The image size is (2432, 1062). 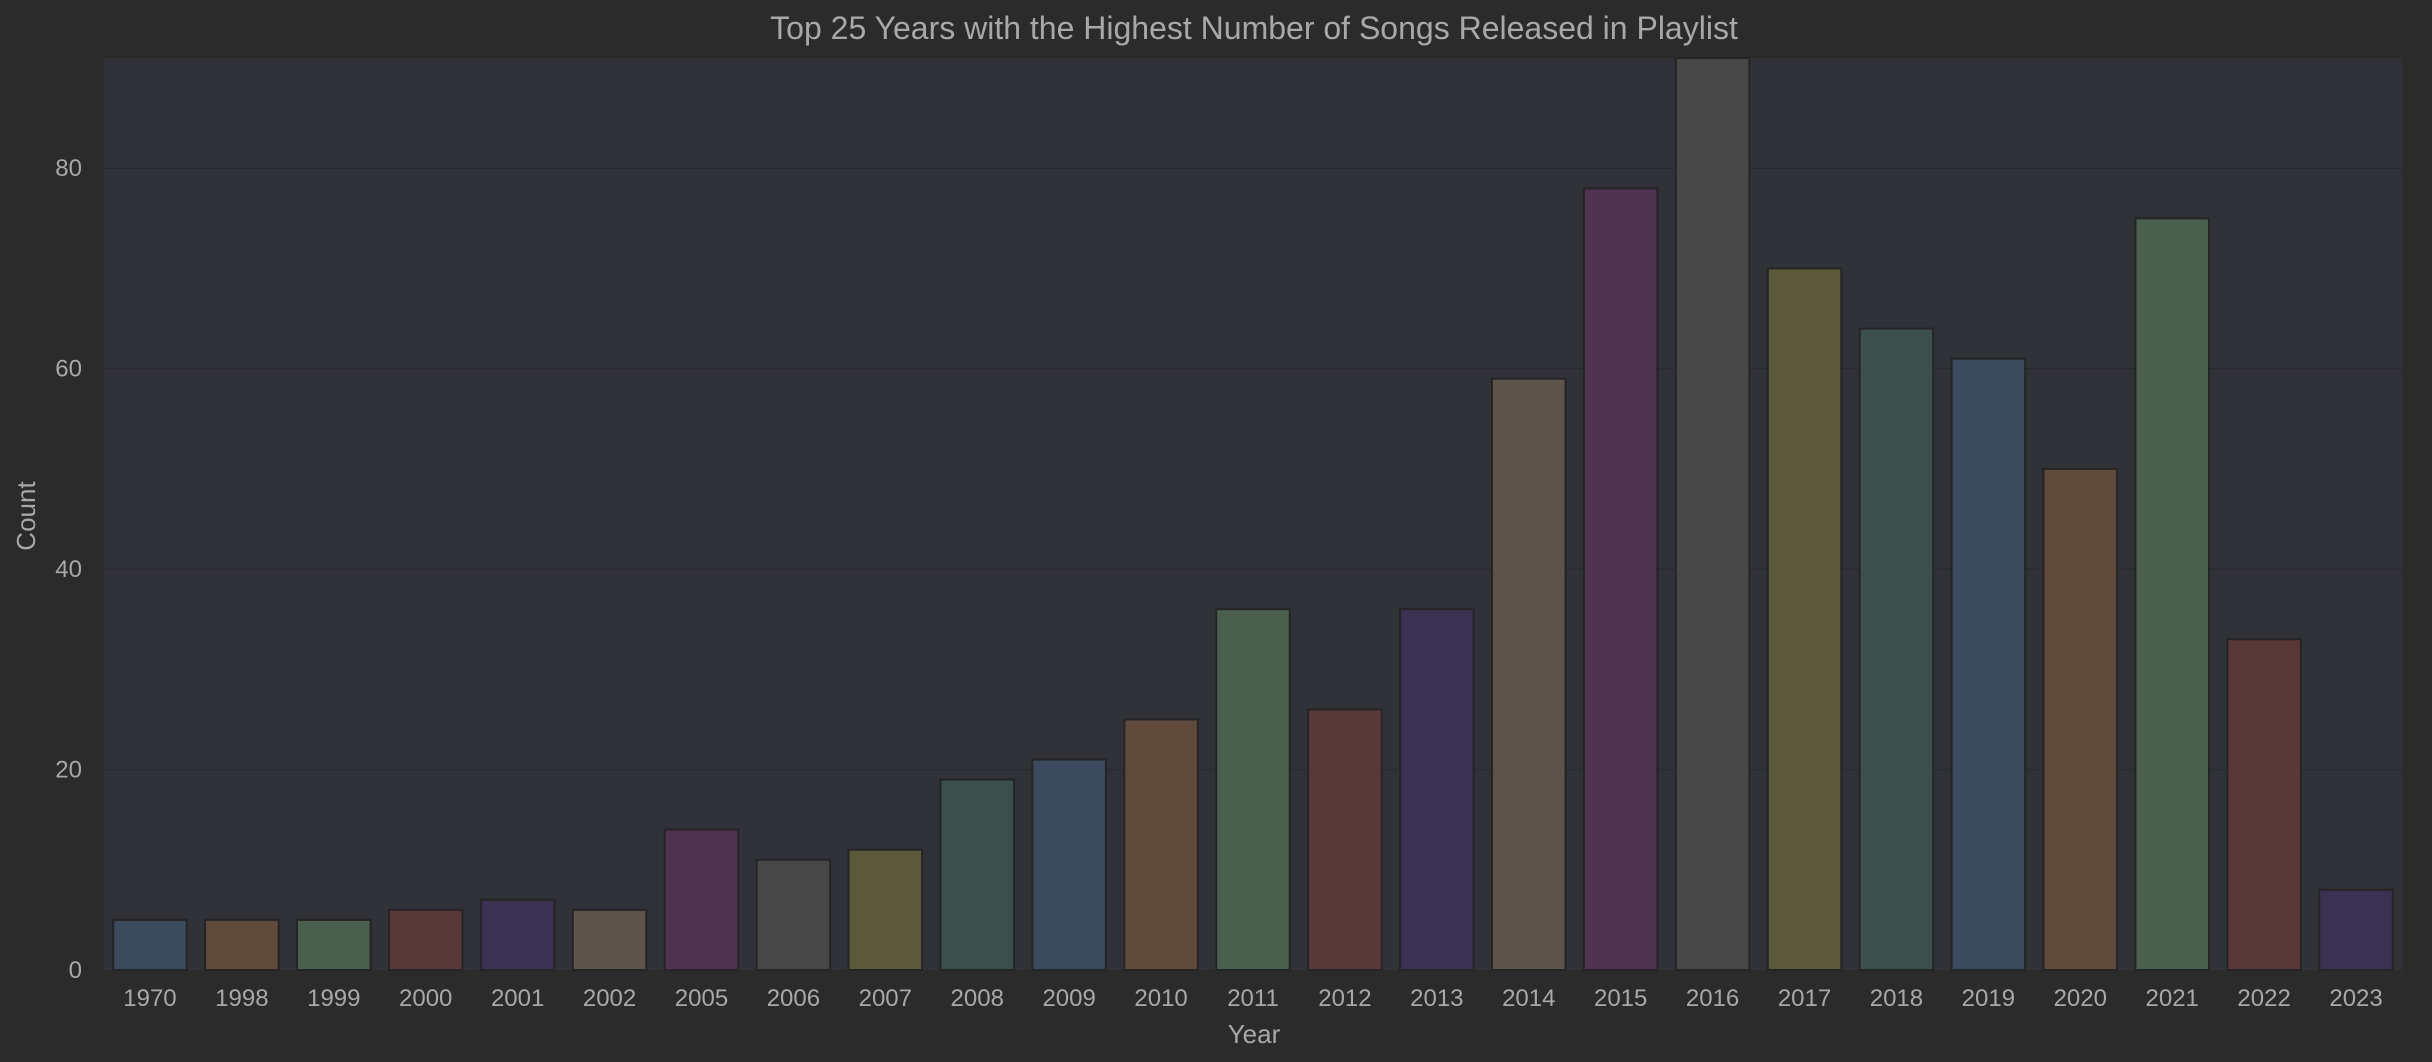 What do you see at coordinates (1161, 845) in the screenshot?
I see `bar-2010` at bounding box center [1161, 845].